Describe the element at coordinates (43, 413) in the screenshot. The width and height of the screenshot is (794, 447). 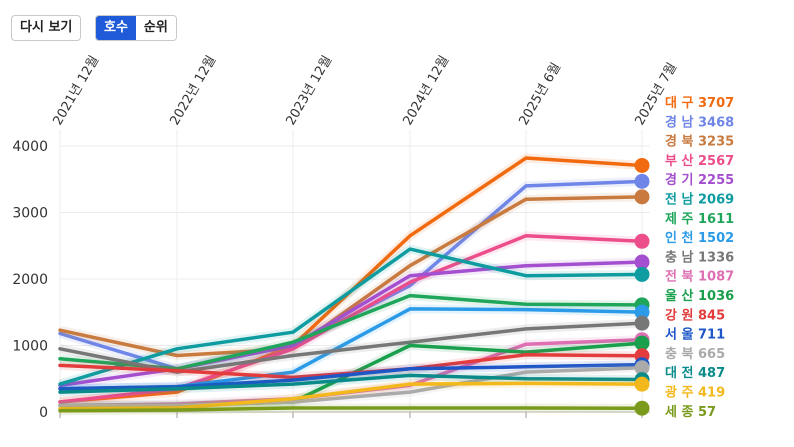
I see `y-tick-label: 0` at that location.